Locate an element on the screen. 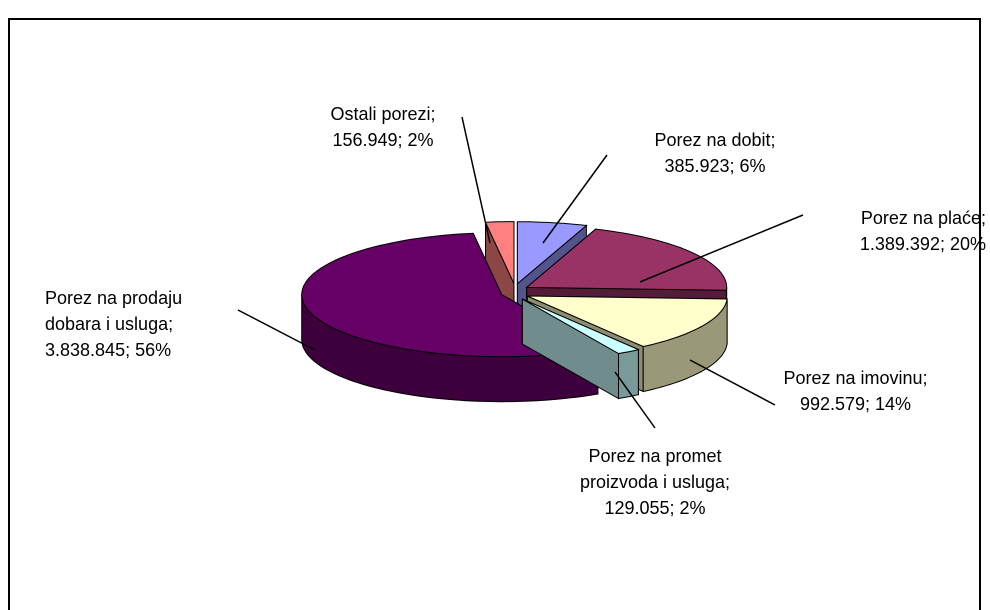 This screenshot has height=610, width=990. label-part: Porez na prodaju dobara i usluga is located at coordinates (114, 311).